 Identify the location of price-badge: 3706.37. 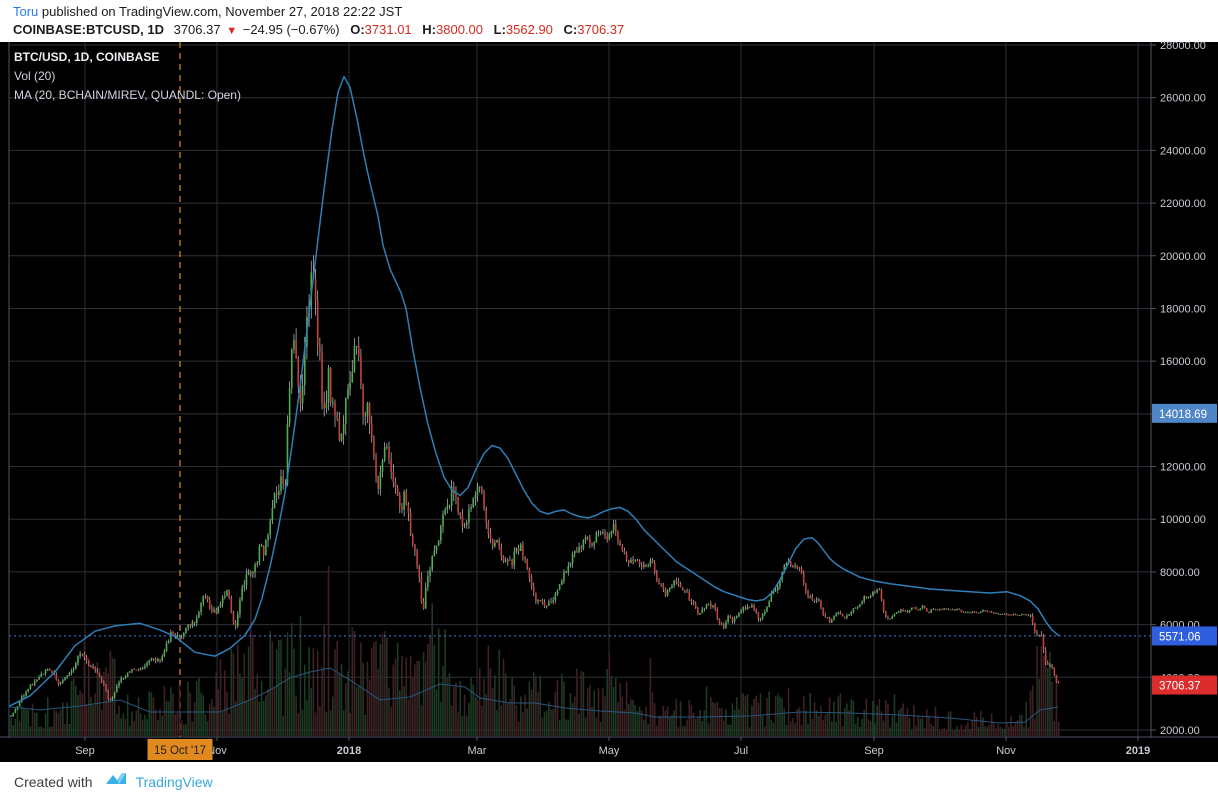
(1184, 685).